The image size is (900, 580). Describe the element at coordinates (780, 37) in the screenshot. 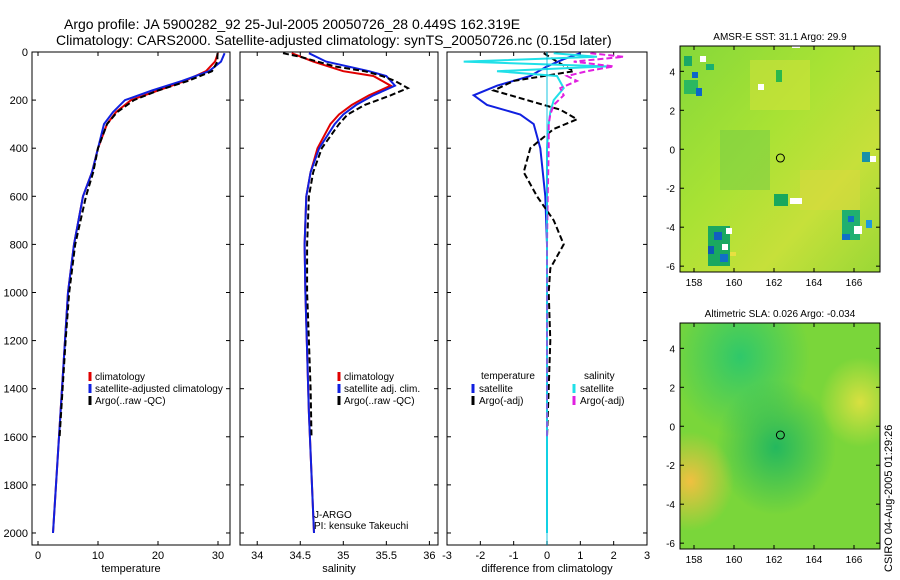

I see `map-title: AMSR-E SST: 31.1 Argo: 29.9` at that location.